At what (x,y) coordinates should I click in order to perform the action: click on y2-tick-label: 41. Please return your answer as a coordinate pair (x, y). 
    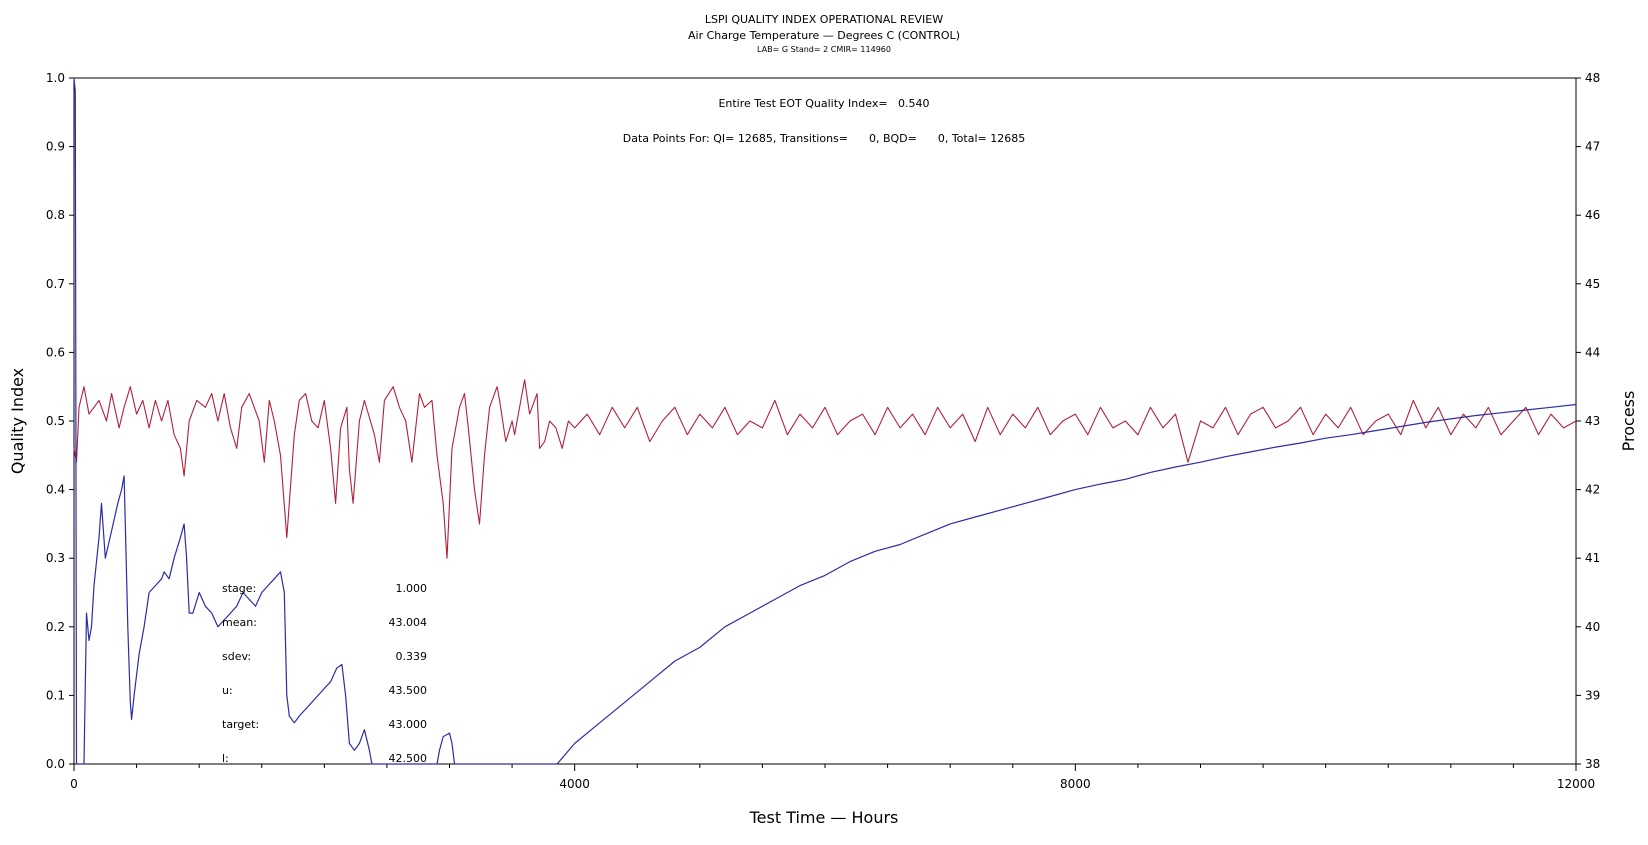
    Looking at the image, I should click on (1592, 558).